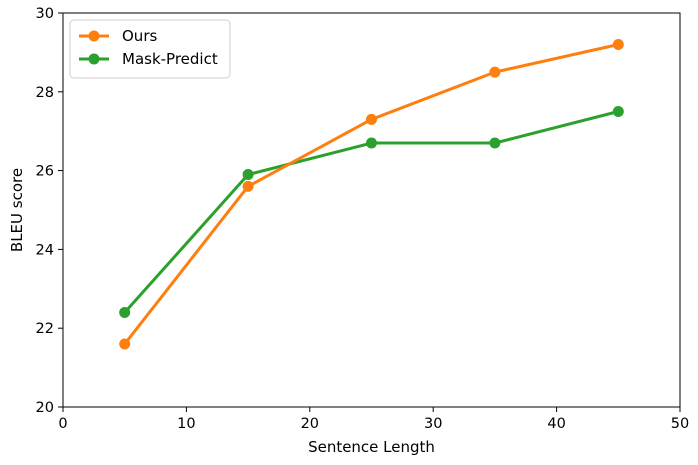  I want to click on legend-label: Ours, so click(139, 36).